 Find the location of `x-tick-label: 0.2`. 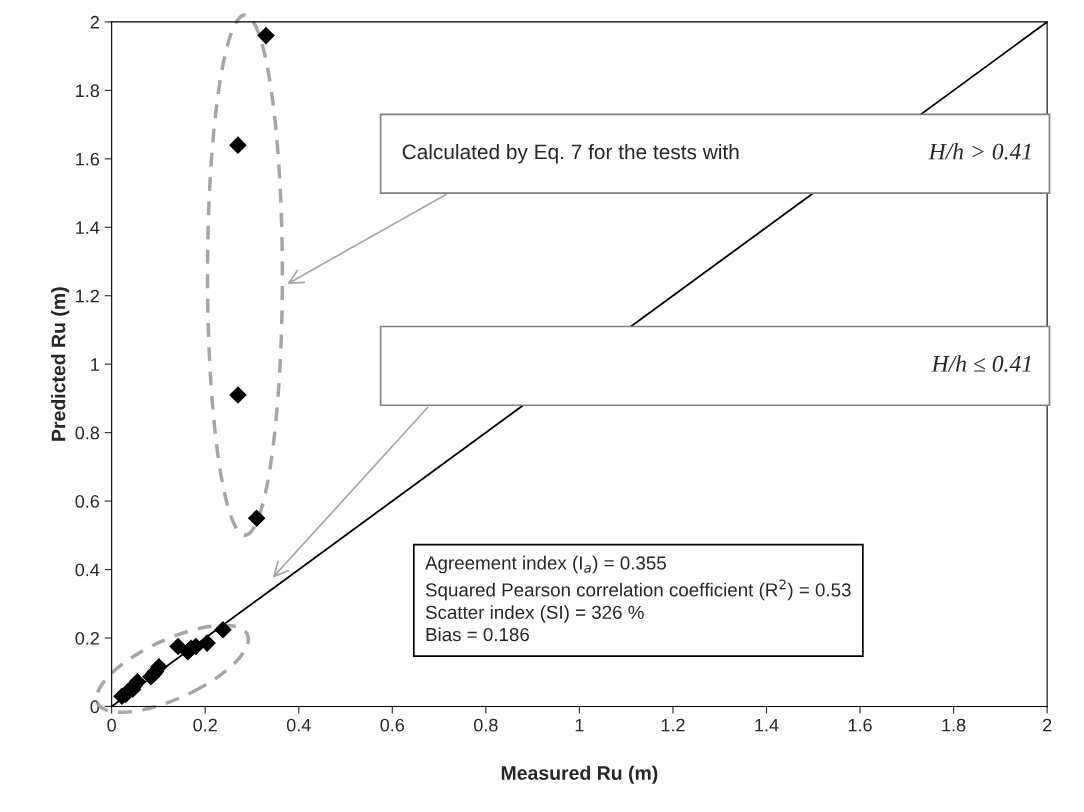

x-tick-label: 0.2 is located at coordinates (205, 725).